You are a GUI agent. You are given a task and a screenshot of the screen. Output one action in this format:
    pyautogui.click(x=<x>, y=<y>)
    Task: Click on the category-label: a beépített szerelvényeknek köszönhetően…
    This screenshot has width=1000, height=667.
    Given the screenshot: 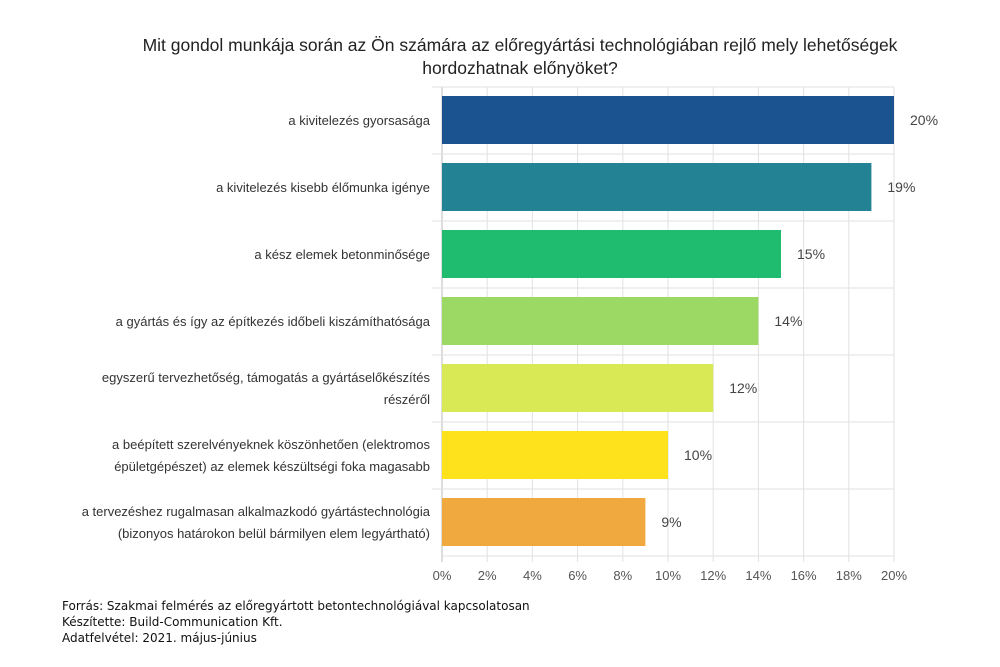 What is the action you would take?
    pyautogui.click(x=271, y=444)
    